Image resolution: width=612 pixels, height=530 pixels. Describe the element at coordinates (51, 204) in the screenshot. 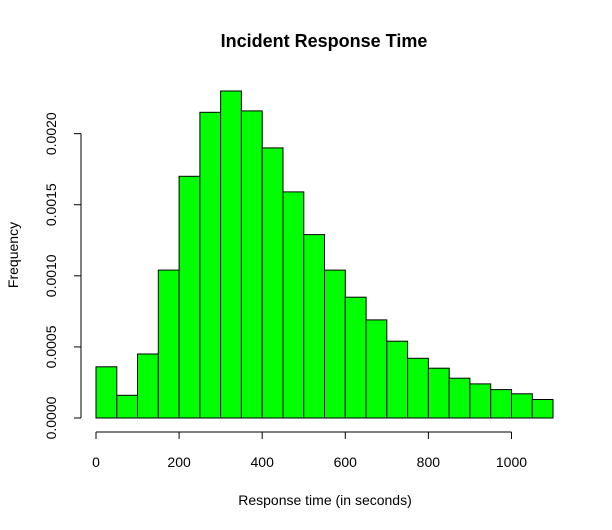

I see `y-tick-label: 0.0015` at that location.